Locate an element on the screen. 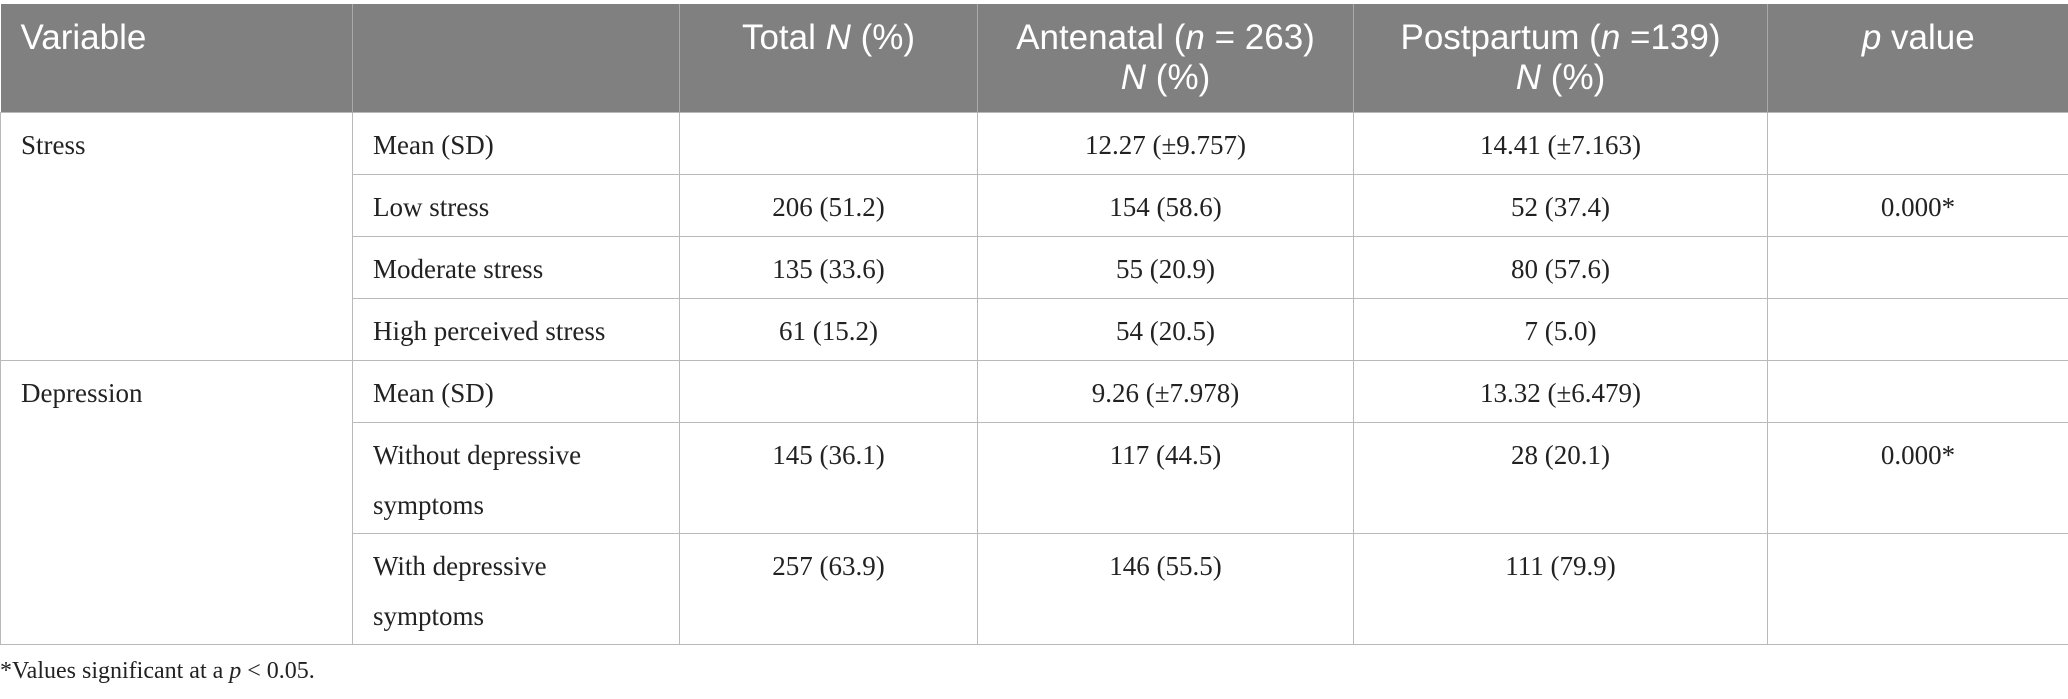  cell-total: 257 (63.9) is located at coordinates (828, 588).